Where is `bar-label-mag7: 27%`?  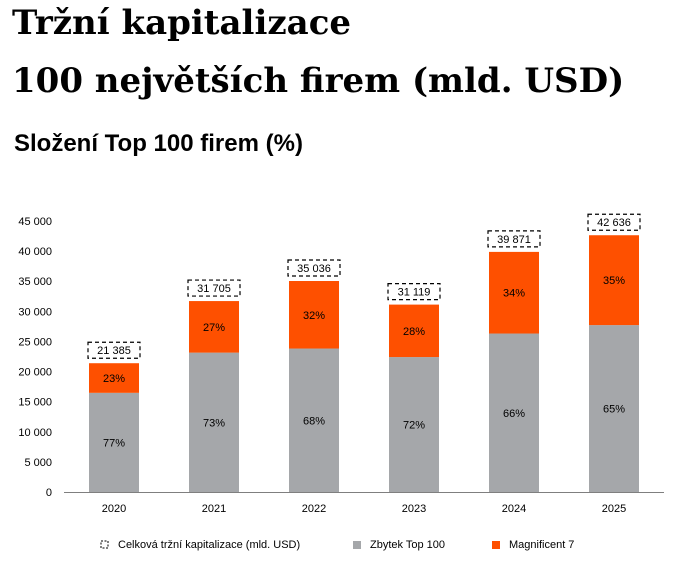
bar-label-mag7: 27% is located at coordinates (214, 328).